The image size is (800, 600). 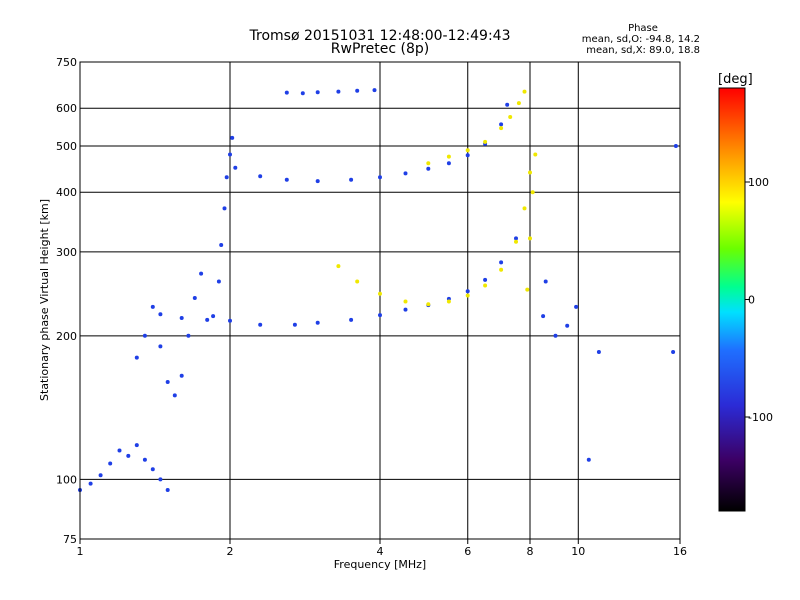 I want to click on y-tick-label: 500, so click(x=66, y=146).